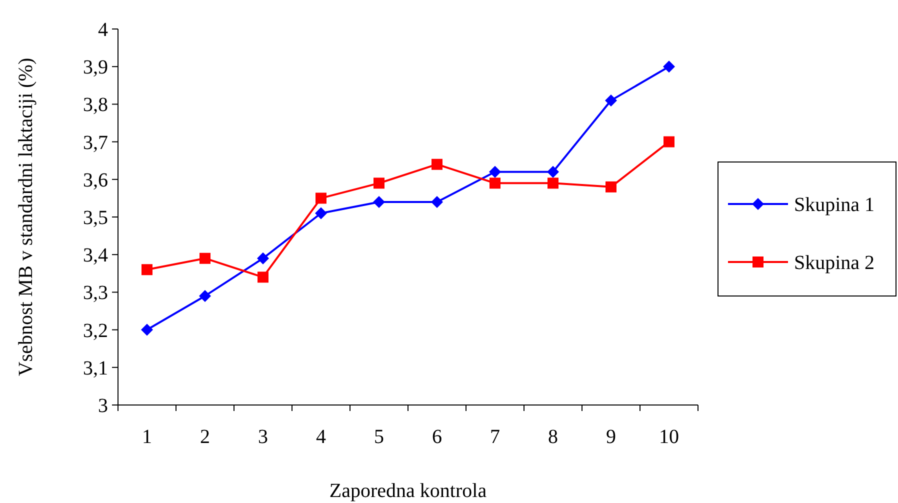 The height and width of the screenshot is (503, 898). What do you see at coordinates (95, 331) in the screenshot?
I see `y-tick-label: 3,2` at bounding box center [95, 331].